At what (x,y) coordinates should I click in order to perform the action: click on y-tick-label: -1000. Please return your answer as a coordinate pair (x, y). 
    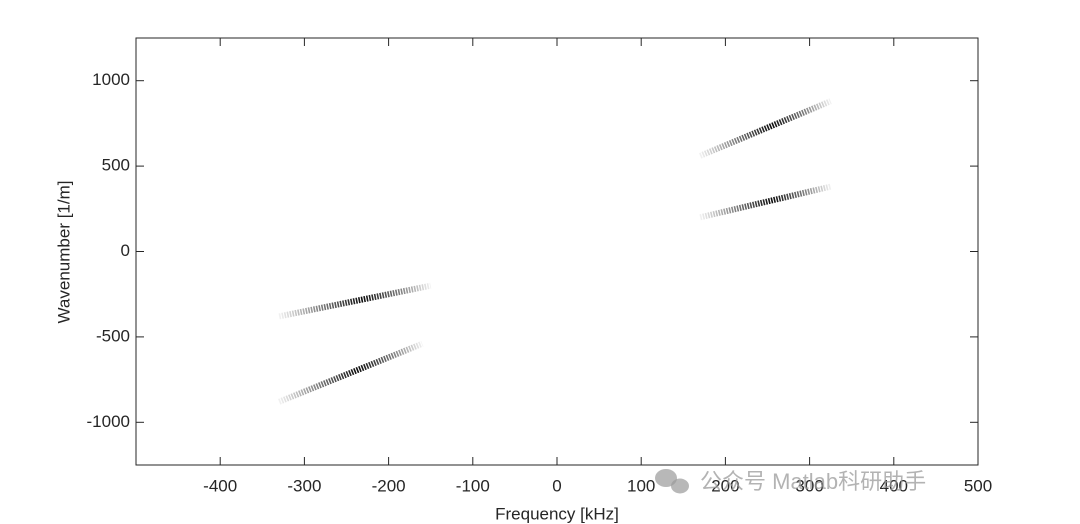
    Looking at the image, I should click on (108, 421).